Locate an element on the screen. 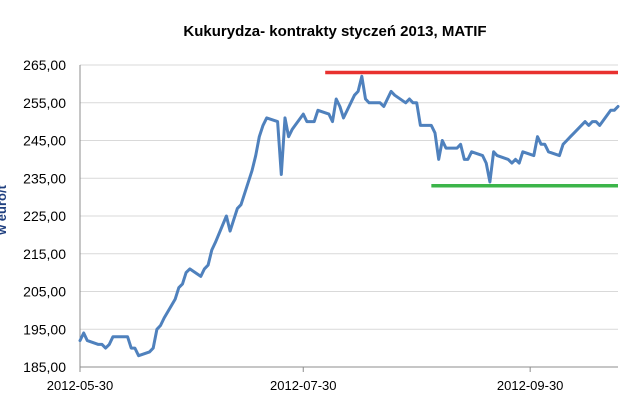  chart-title: Kukurydza- kontrakty styczeń 2013, MATIF is located at coordinates (334, 31).